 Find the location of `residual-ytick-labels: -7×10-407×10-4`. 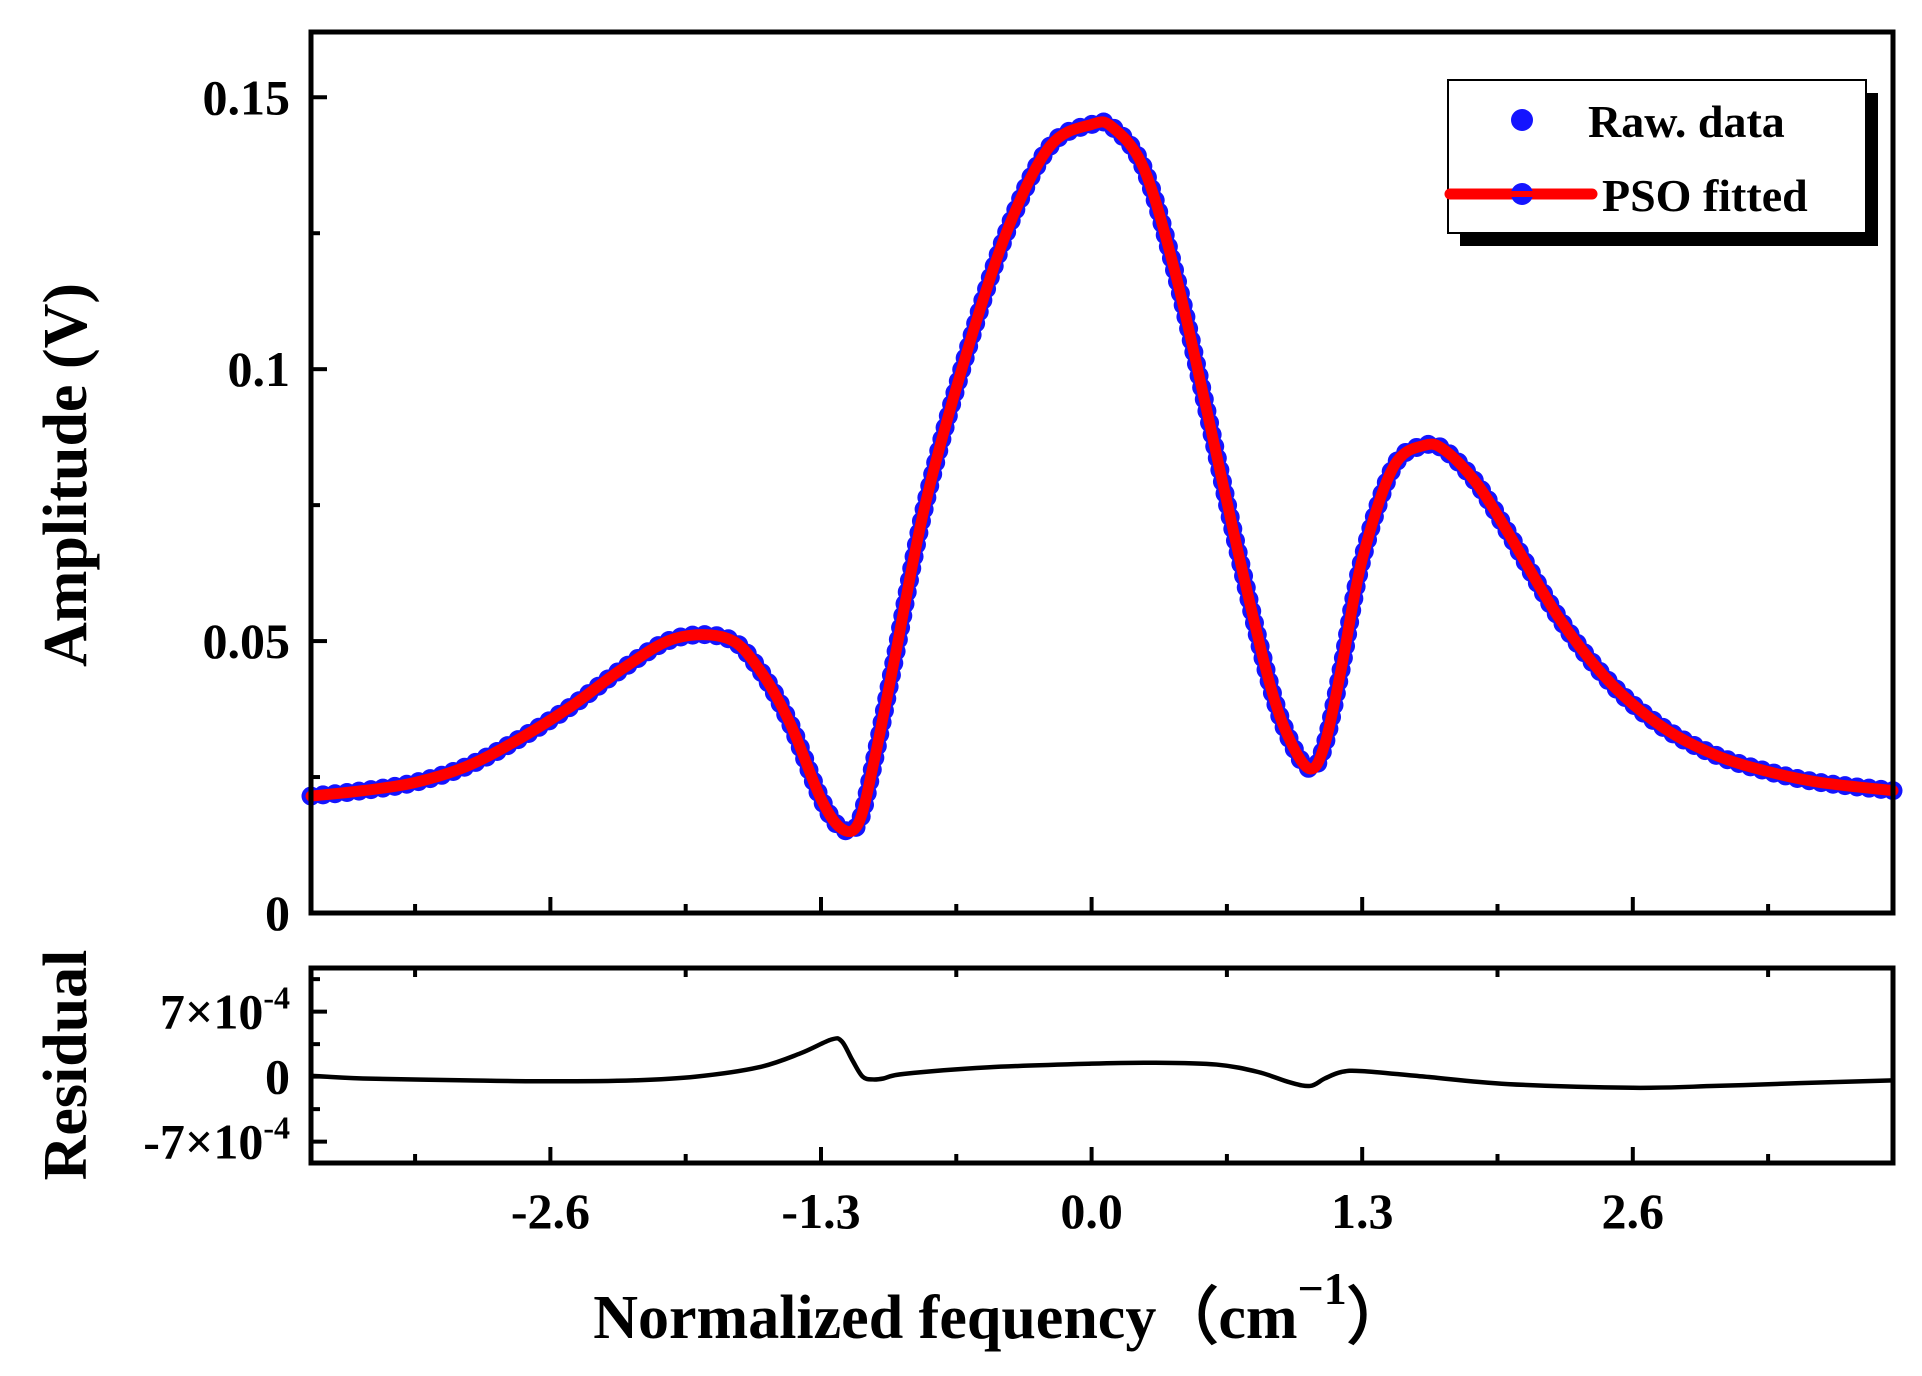

residual-ytick-labels: -7×10-407×10-4 is located at coordinates (216, 1075).